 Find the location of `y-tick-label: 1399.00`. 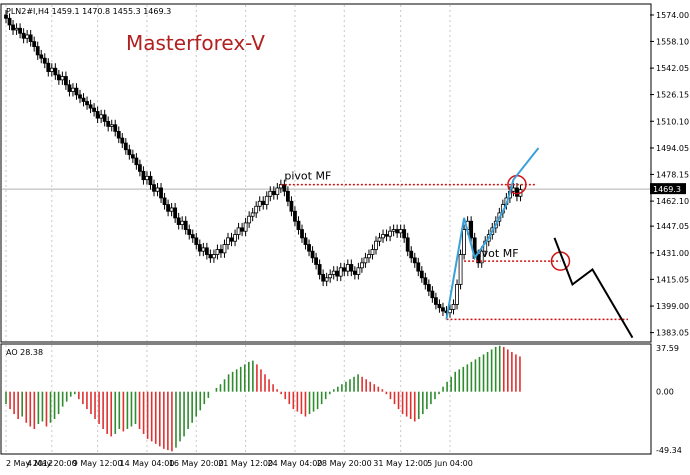

y-tick-label: 1399.00 is located at coordinates (672, 306).